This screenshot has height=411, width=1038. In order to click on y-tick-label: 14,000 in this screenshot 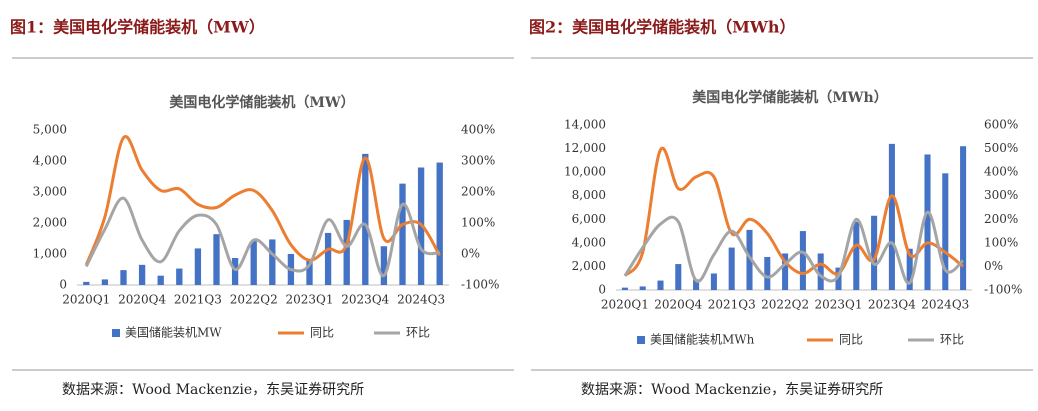, I will do `click(585, 125)`.